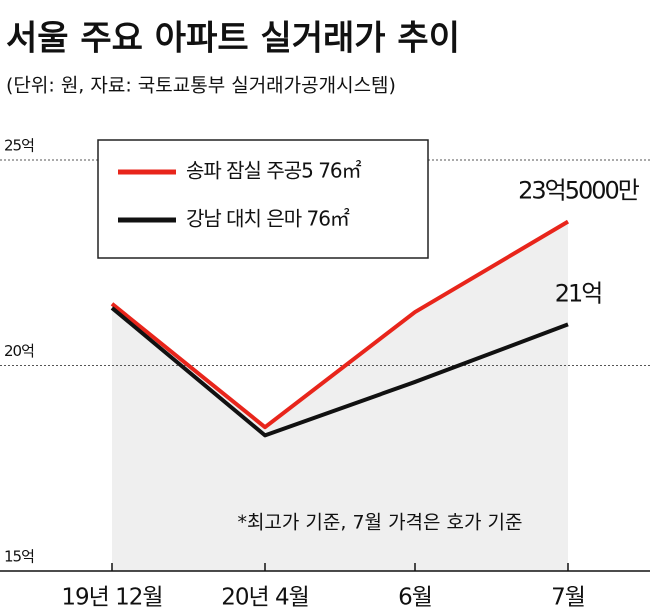 The height and width of the screenshot is (616, 650). Describe the element at coordinates (263, 199) in the screenshot. I see `legend-box` at that location.